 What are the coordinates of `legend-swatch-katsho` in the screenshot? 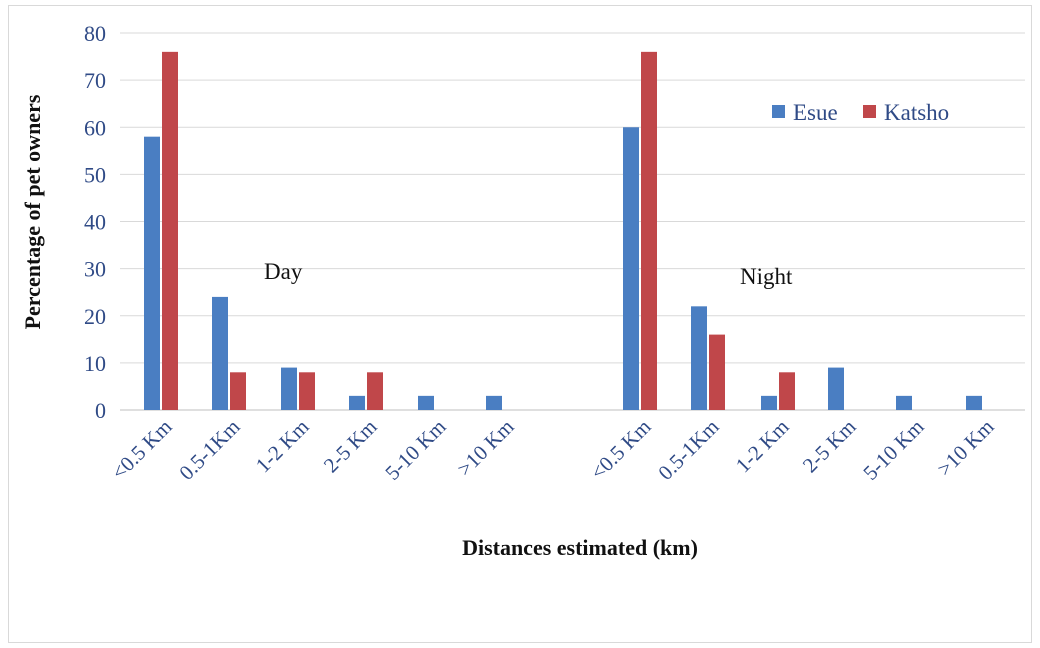 It's located at (869, 111).